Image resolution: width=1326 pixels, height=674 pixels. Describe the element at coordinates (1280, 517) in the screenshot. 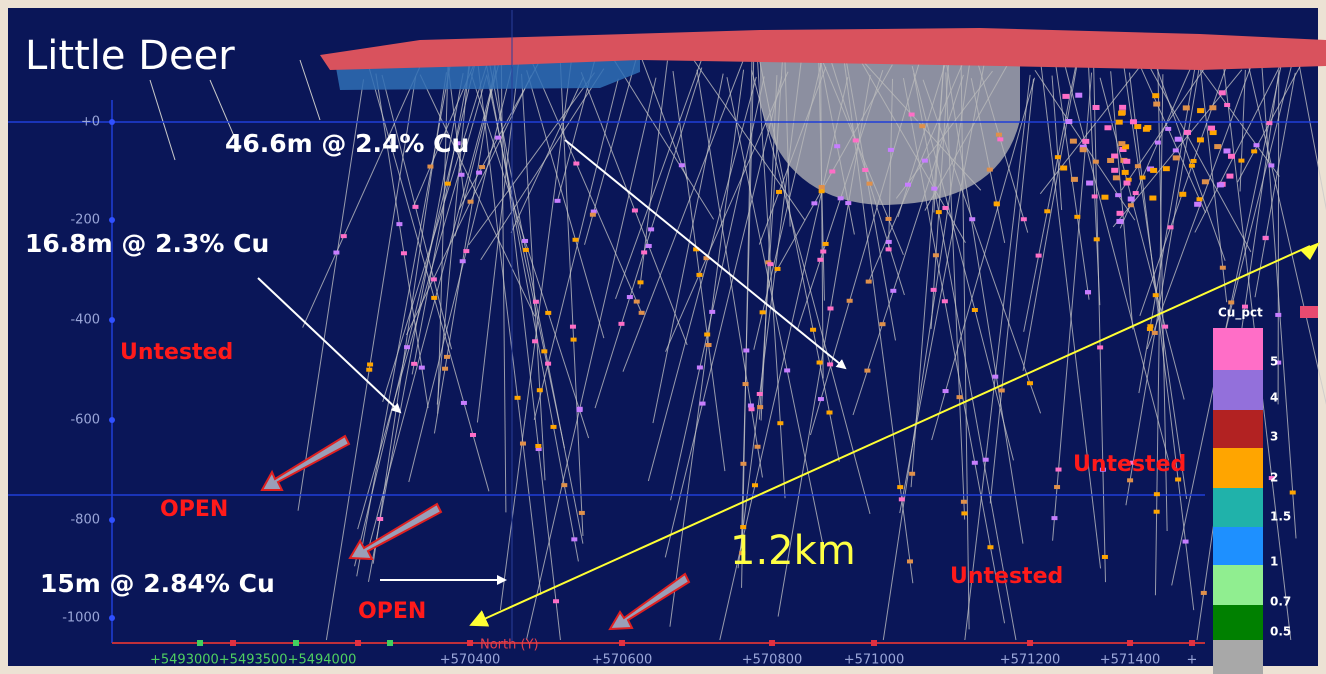

I see `legend-label: 1.5` at that location.